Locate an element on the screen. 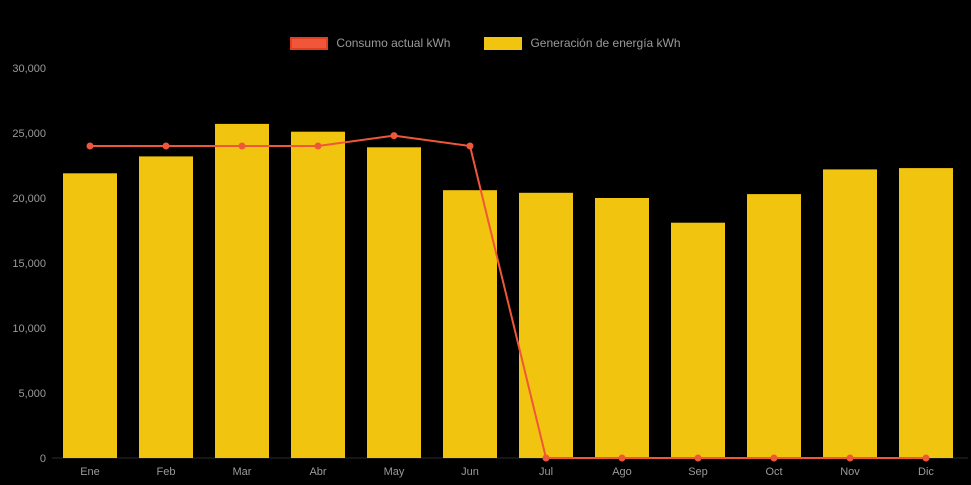 The width and height of the screenshot is (971, 485). bar-ago is located at coordinates (622, 328).